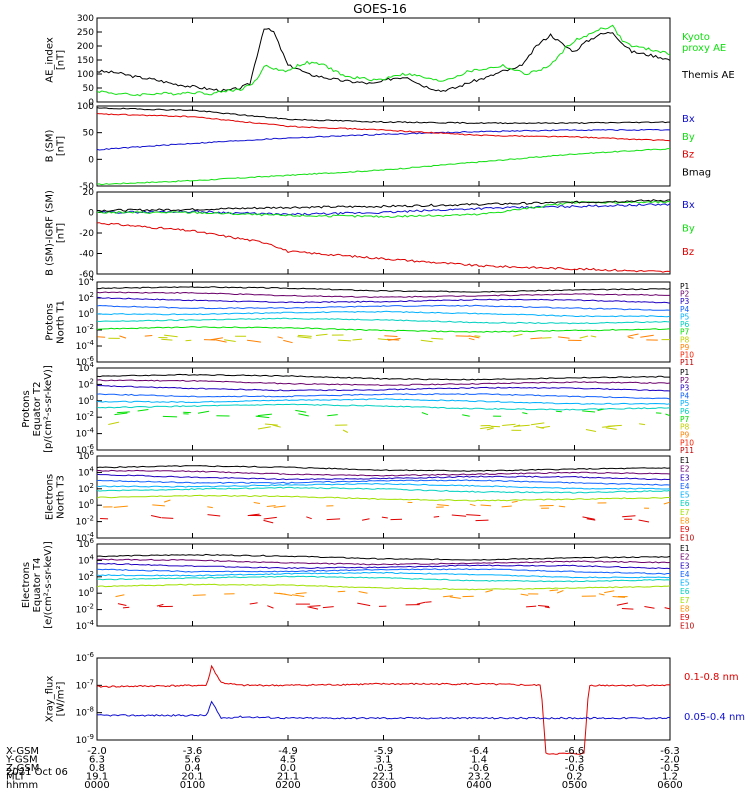 The image size is (750, 800). I want to click on legend-protons_t2-p8: P8, so click(685, 427).